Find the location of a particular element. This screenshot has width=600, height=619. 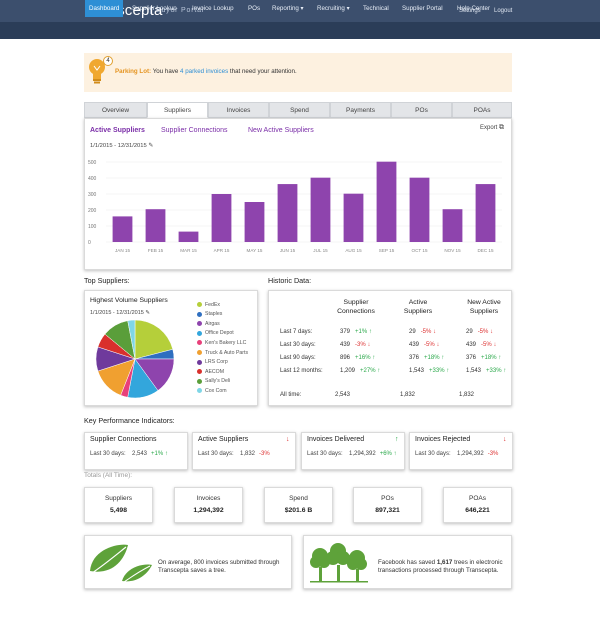

legend-label: AECOM is located at coordinates (215, 371).